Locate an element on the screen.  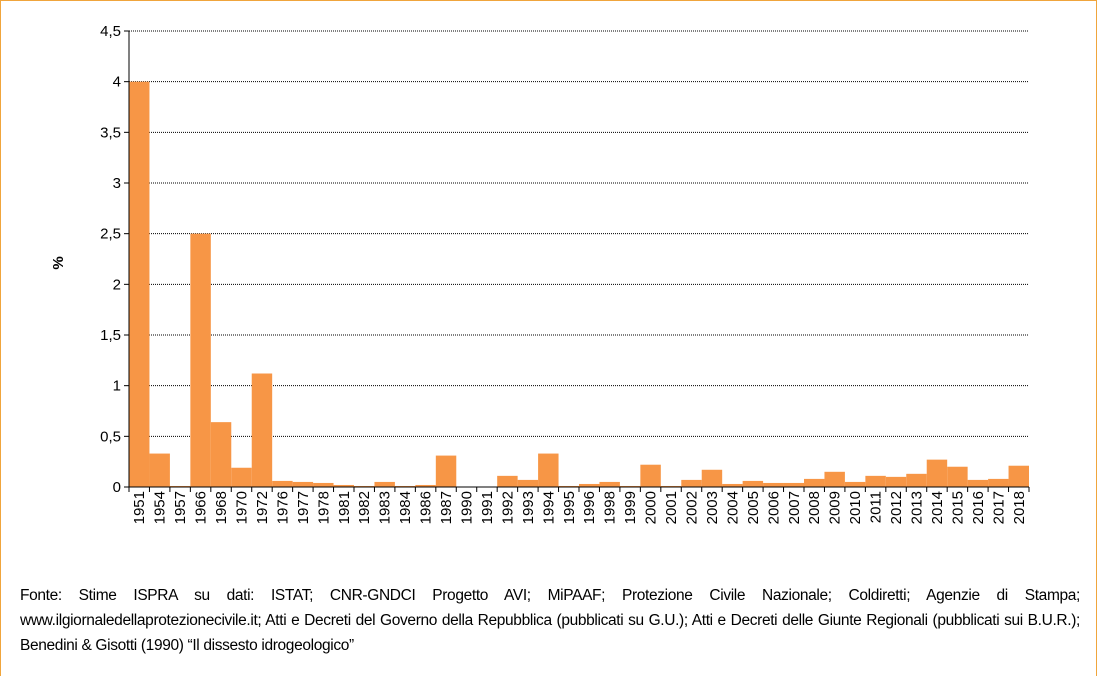
y-tick-label: 3,5 is located at coordinates (110, 132).